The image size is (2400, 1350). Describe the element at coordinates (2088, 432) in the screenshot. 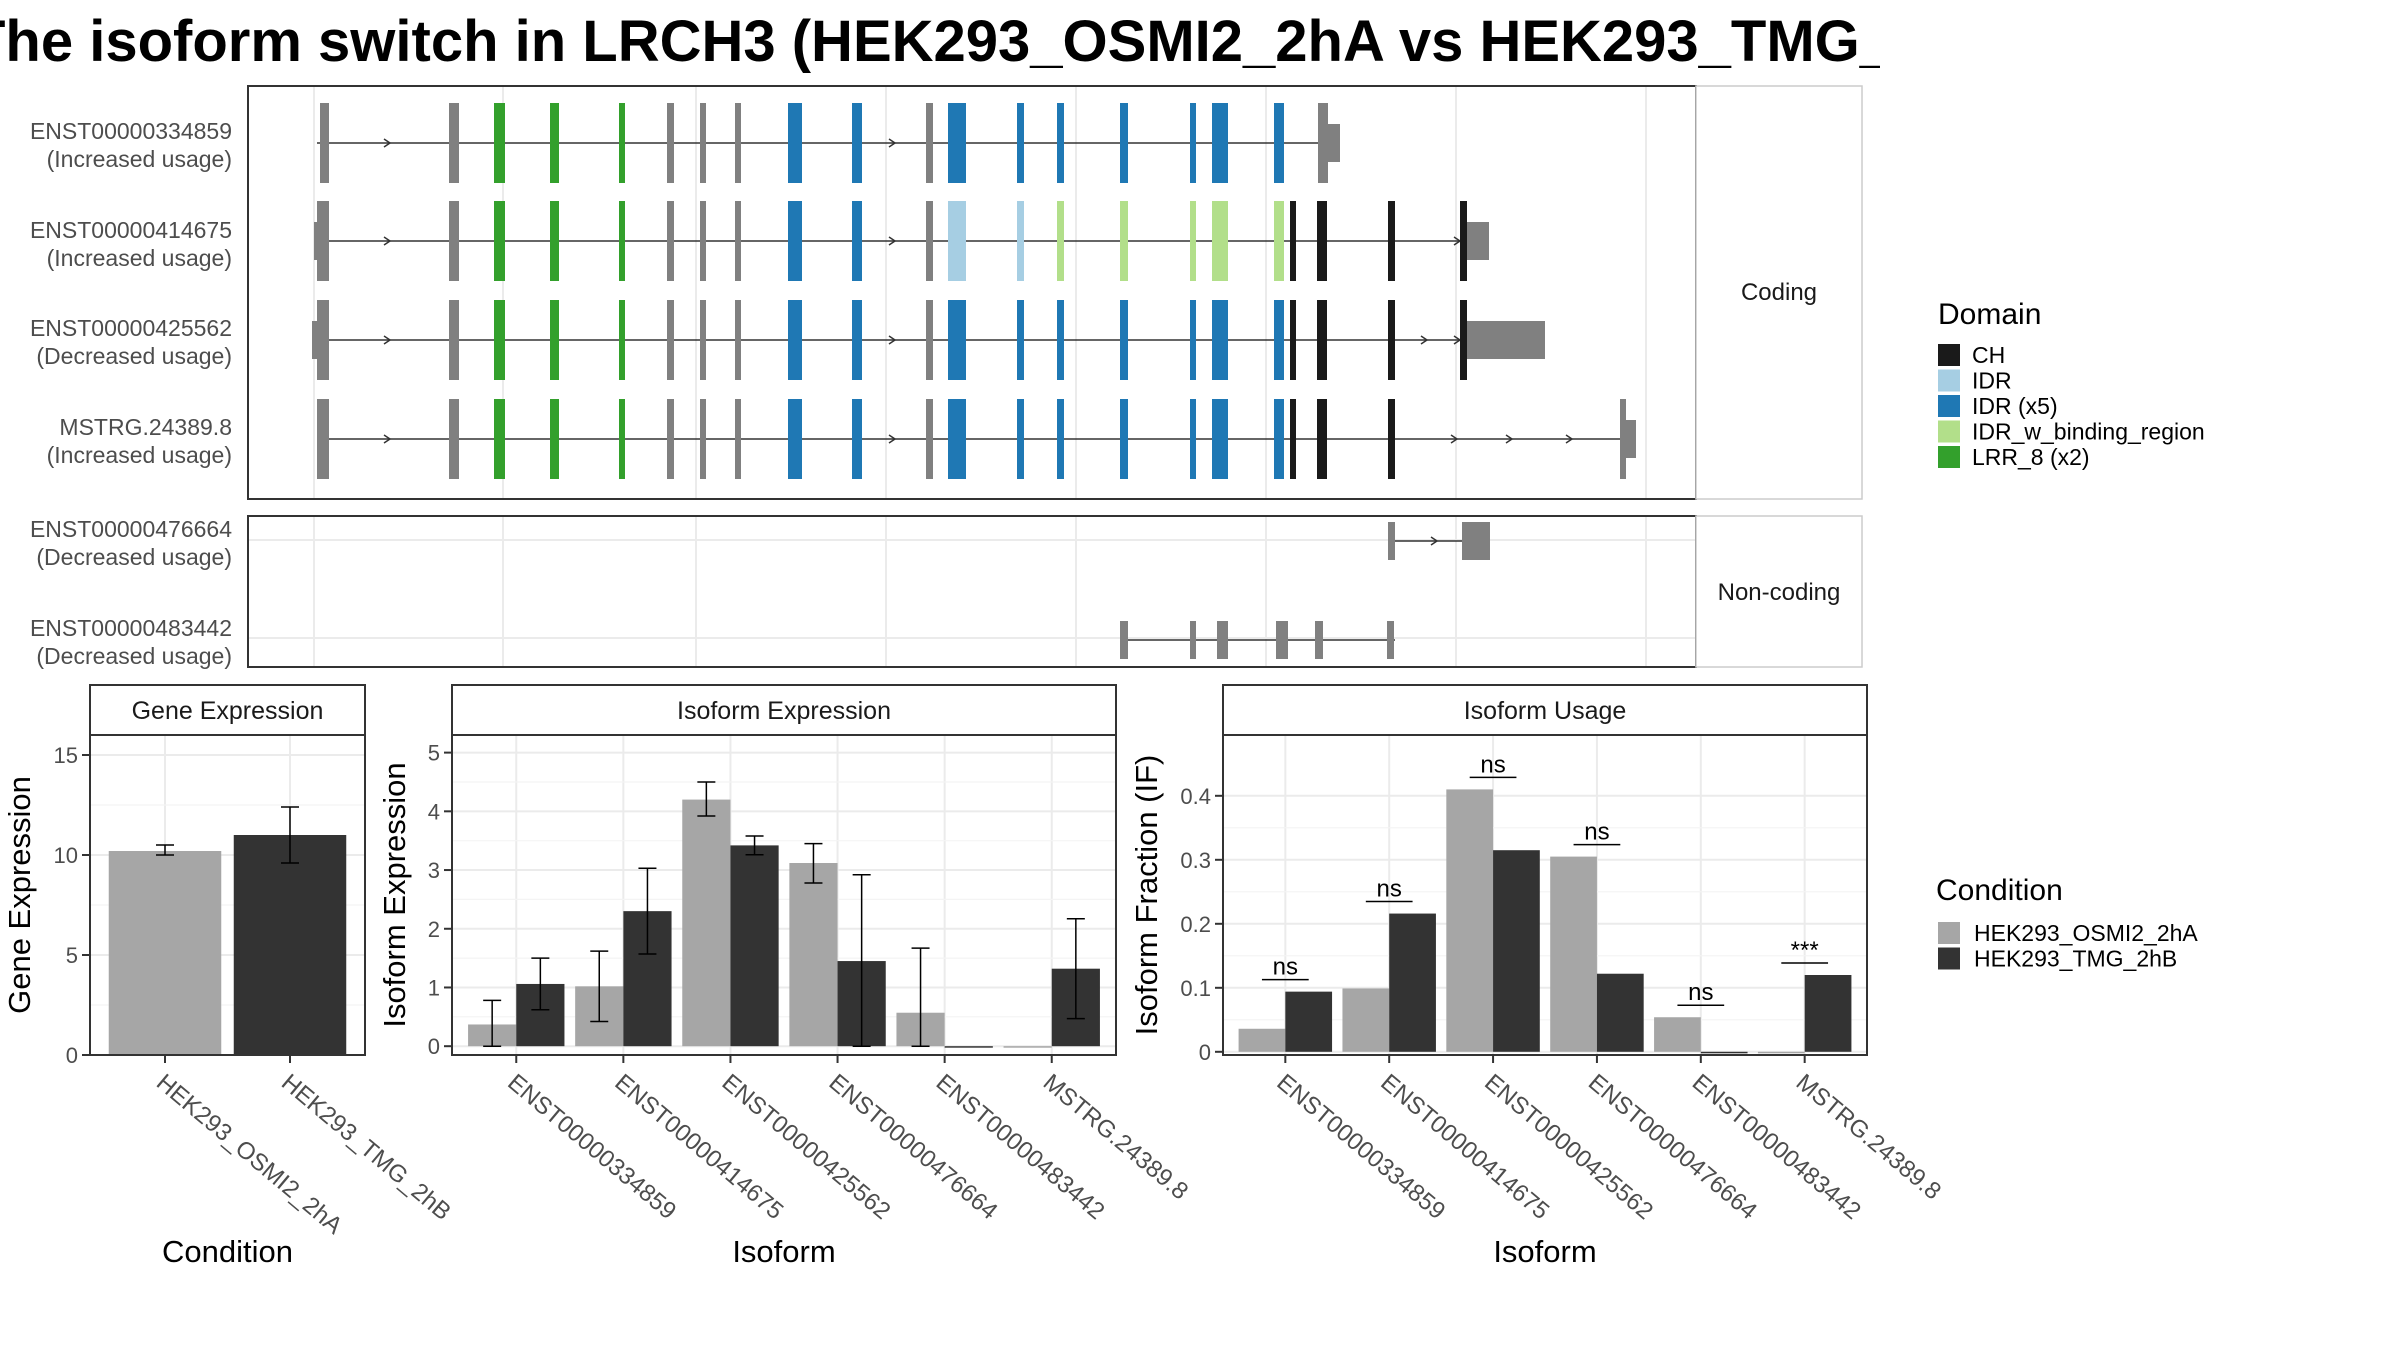

I see `legend-label: IDR_w_binding_region` at that location.